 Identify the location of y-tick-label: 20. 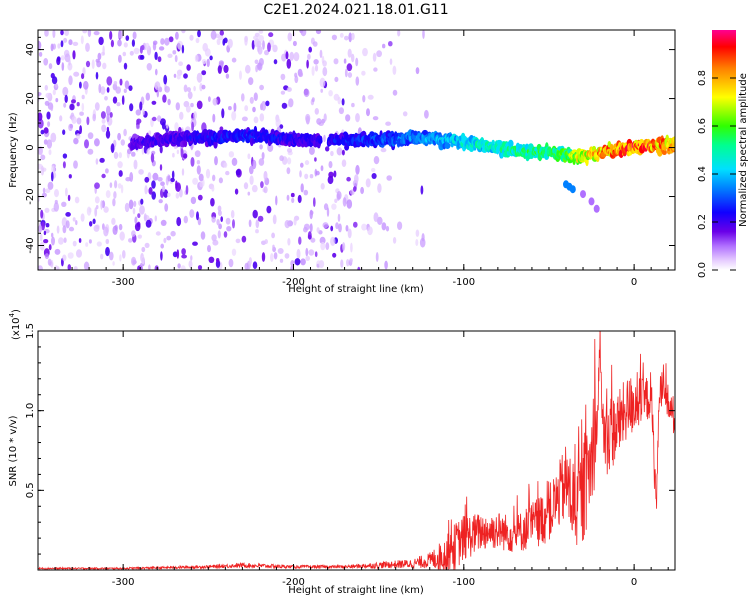
(30, 98).